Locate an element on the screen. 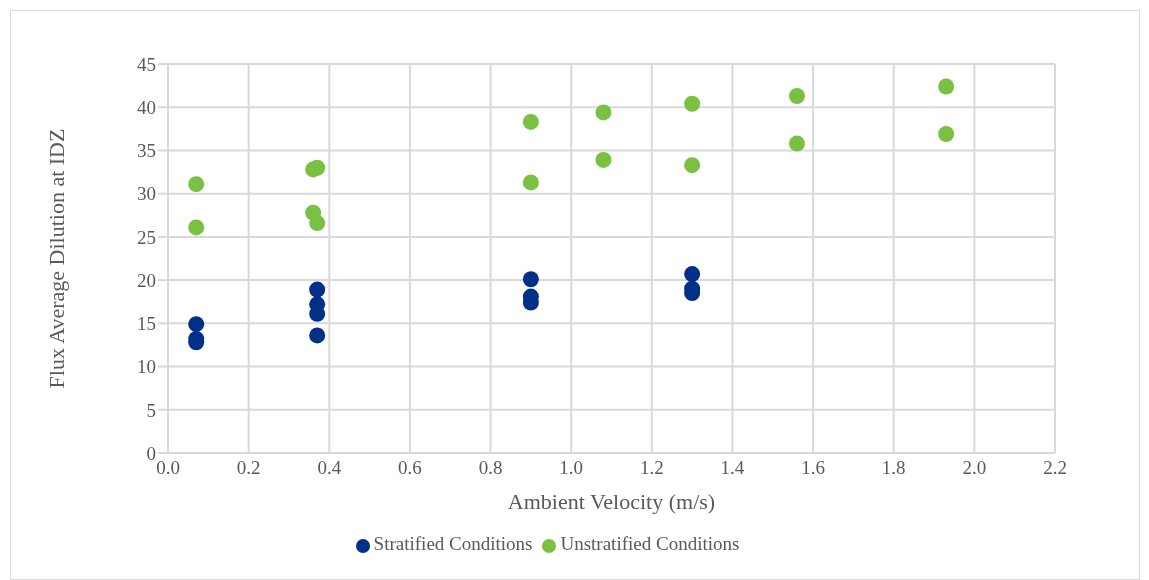 The width and height of the screenshot is (1149, 580). x-tick-label: 0.2 is located at coordinates (248, 468).